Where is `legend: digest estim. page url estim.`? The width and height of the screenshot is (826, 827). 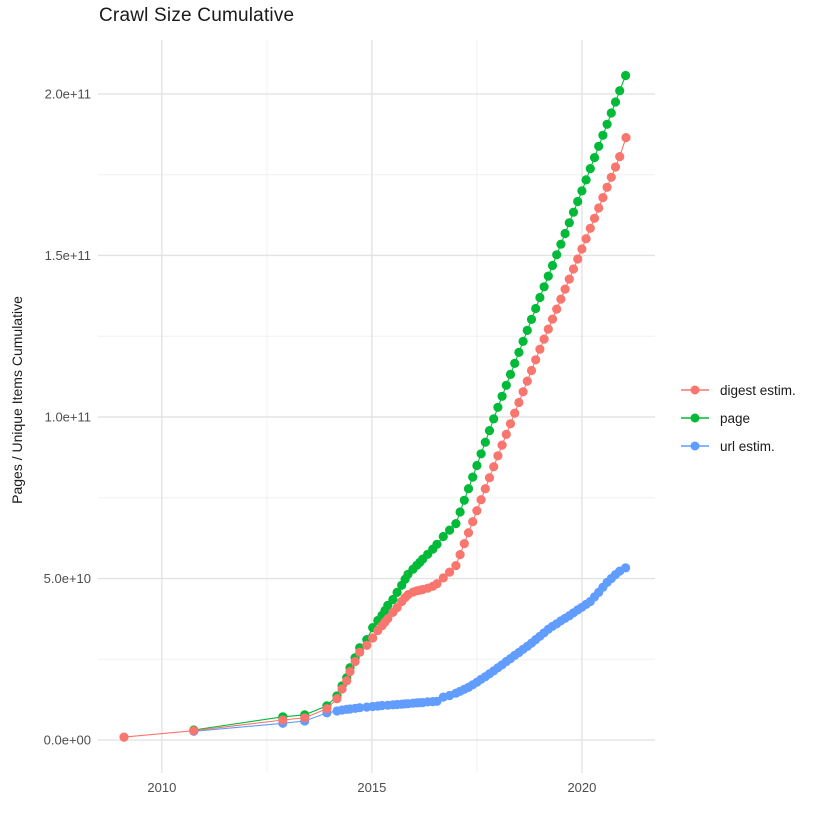 legend: digest estim. page url estim. is located at coordinates (737, 418).